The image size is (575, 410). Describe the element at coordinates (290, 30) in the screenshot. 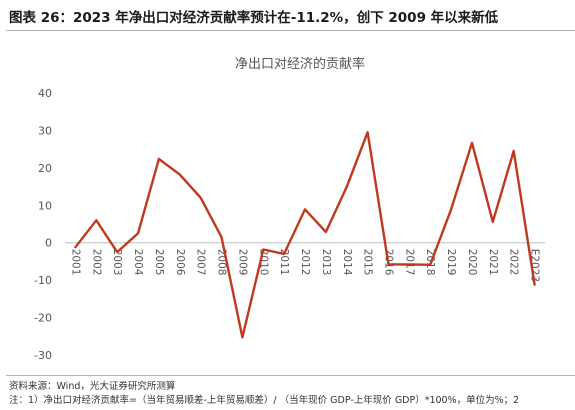

I see `title-divider` at that location.